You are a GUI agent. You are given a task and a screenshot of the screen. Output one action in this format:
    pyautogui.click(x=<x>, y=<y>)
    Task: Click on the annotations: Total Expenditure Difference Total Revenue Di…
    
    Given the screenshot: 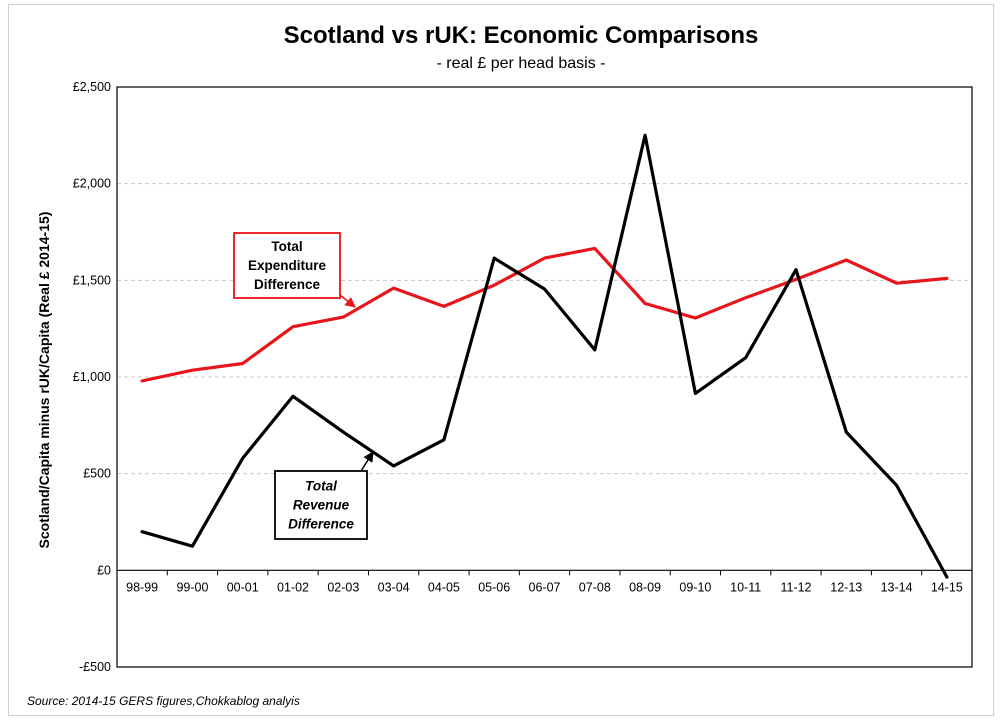 What is the action you would take?
    pyautogui.click(x=303, y=386)
    